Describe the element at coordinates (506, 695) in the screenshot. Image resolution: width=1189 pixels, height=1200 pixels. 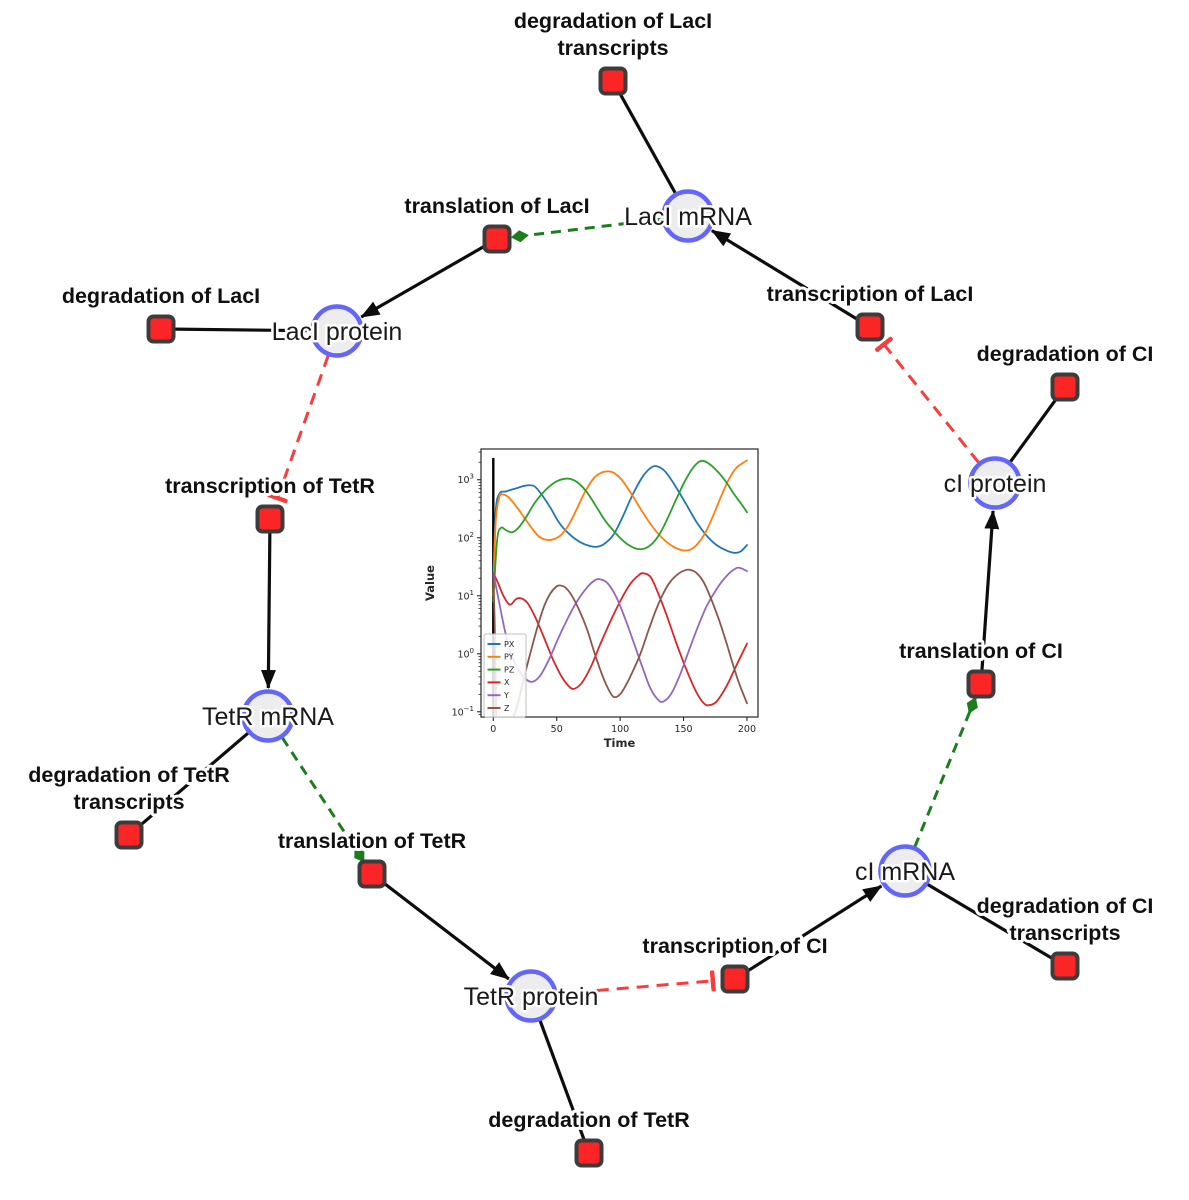
I see `legend-label-Y: Y` at that location.